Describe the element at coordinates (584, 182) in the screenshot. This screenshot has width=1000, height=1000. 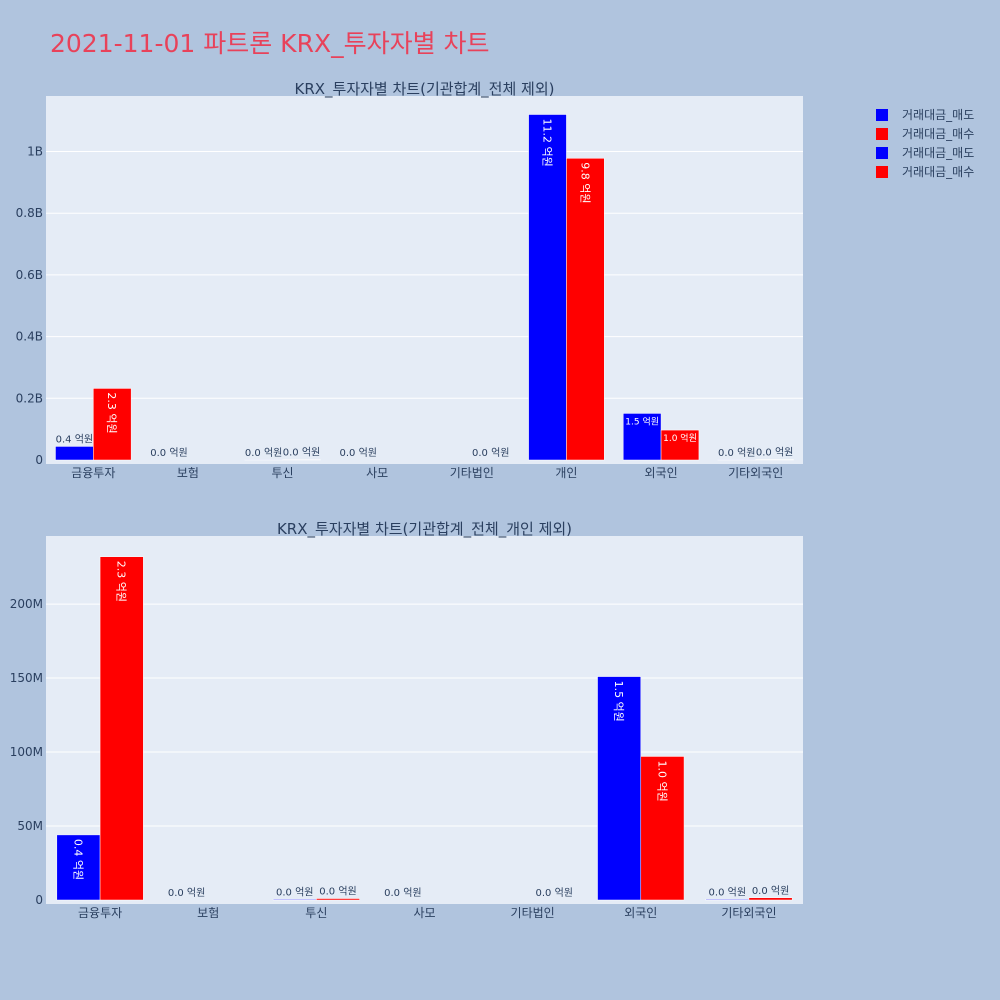
I see `data-label: 9.8 억원` at that location.